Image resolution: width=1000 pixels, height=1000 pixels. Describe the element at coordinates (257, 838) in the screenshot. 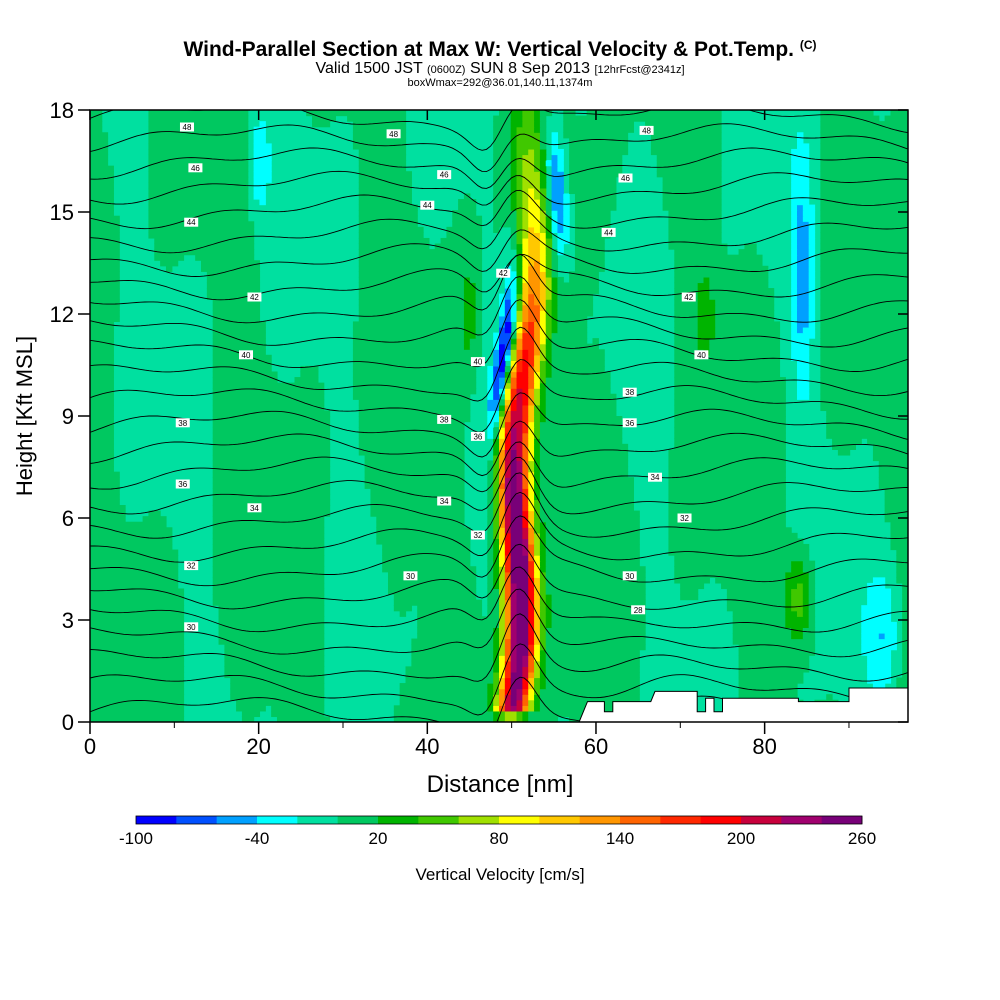

I see `colorbar-tick-label: -40` at that location.